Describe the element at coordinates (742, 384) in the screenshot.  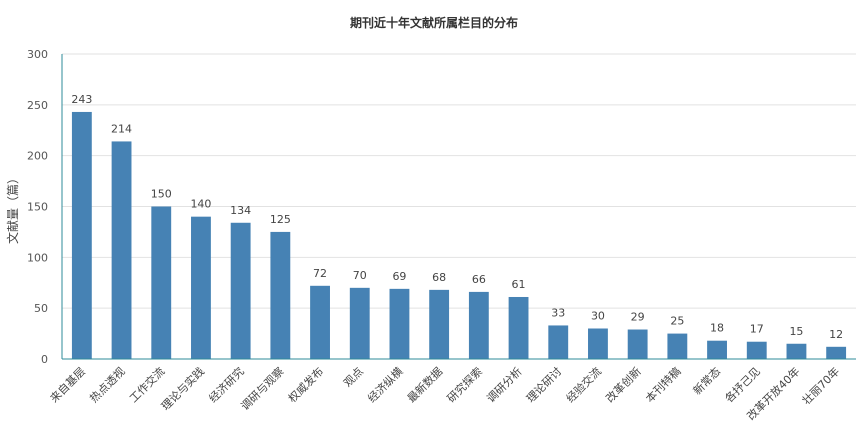
I see `x-tick-label: 各抒己见` at that location.